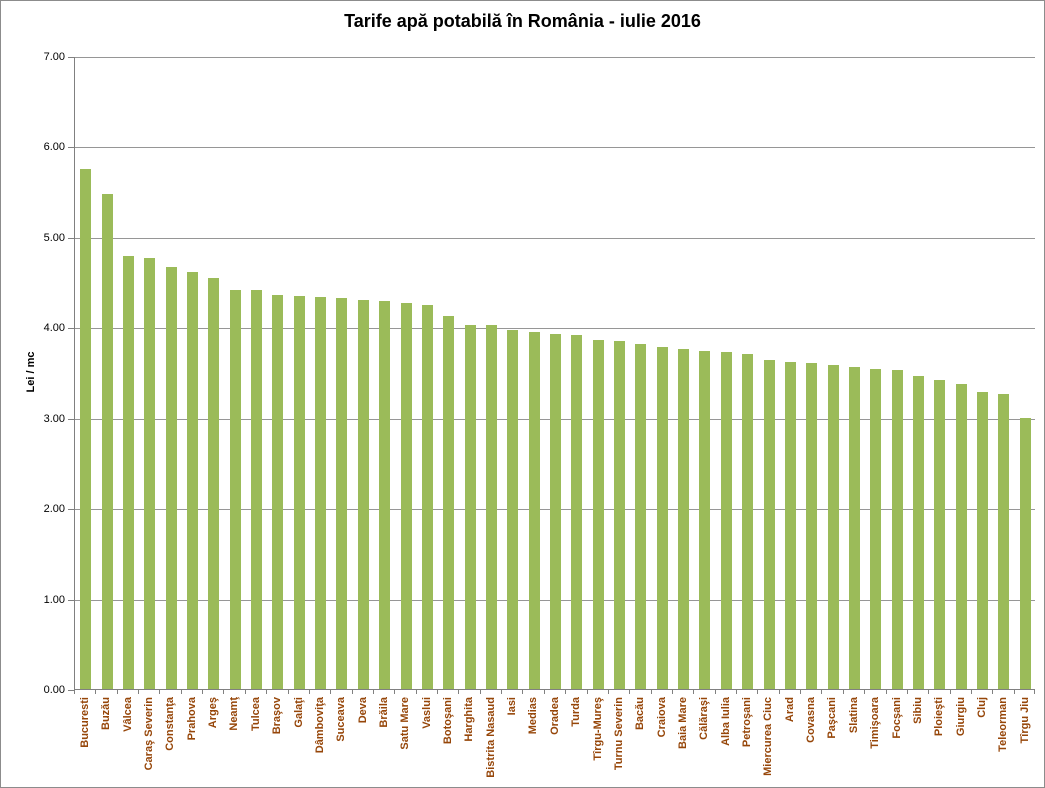 The image size is (1045, 788). What do you see at coordinates (662, 742) in the screenshot?
I see `x-label-slot: Craiova` at bounding box center [662, 742].